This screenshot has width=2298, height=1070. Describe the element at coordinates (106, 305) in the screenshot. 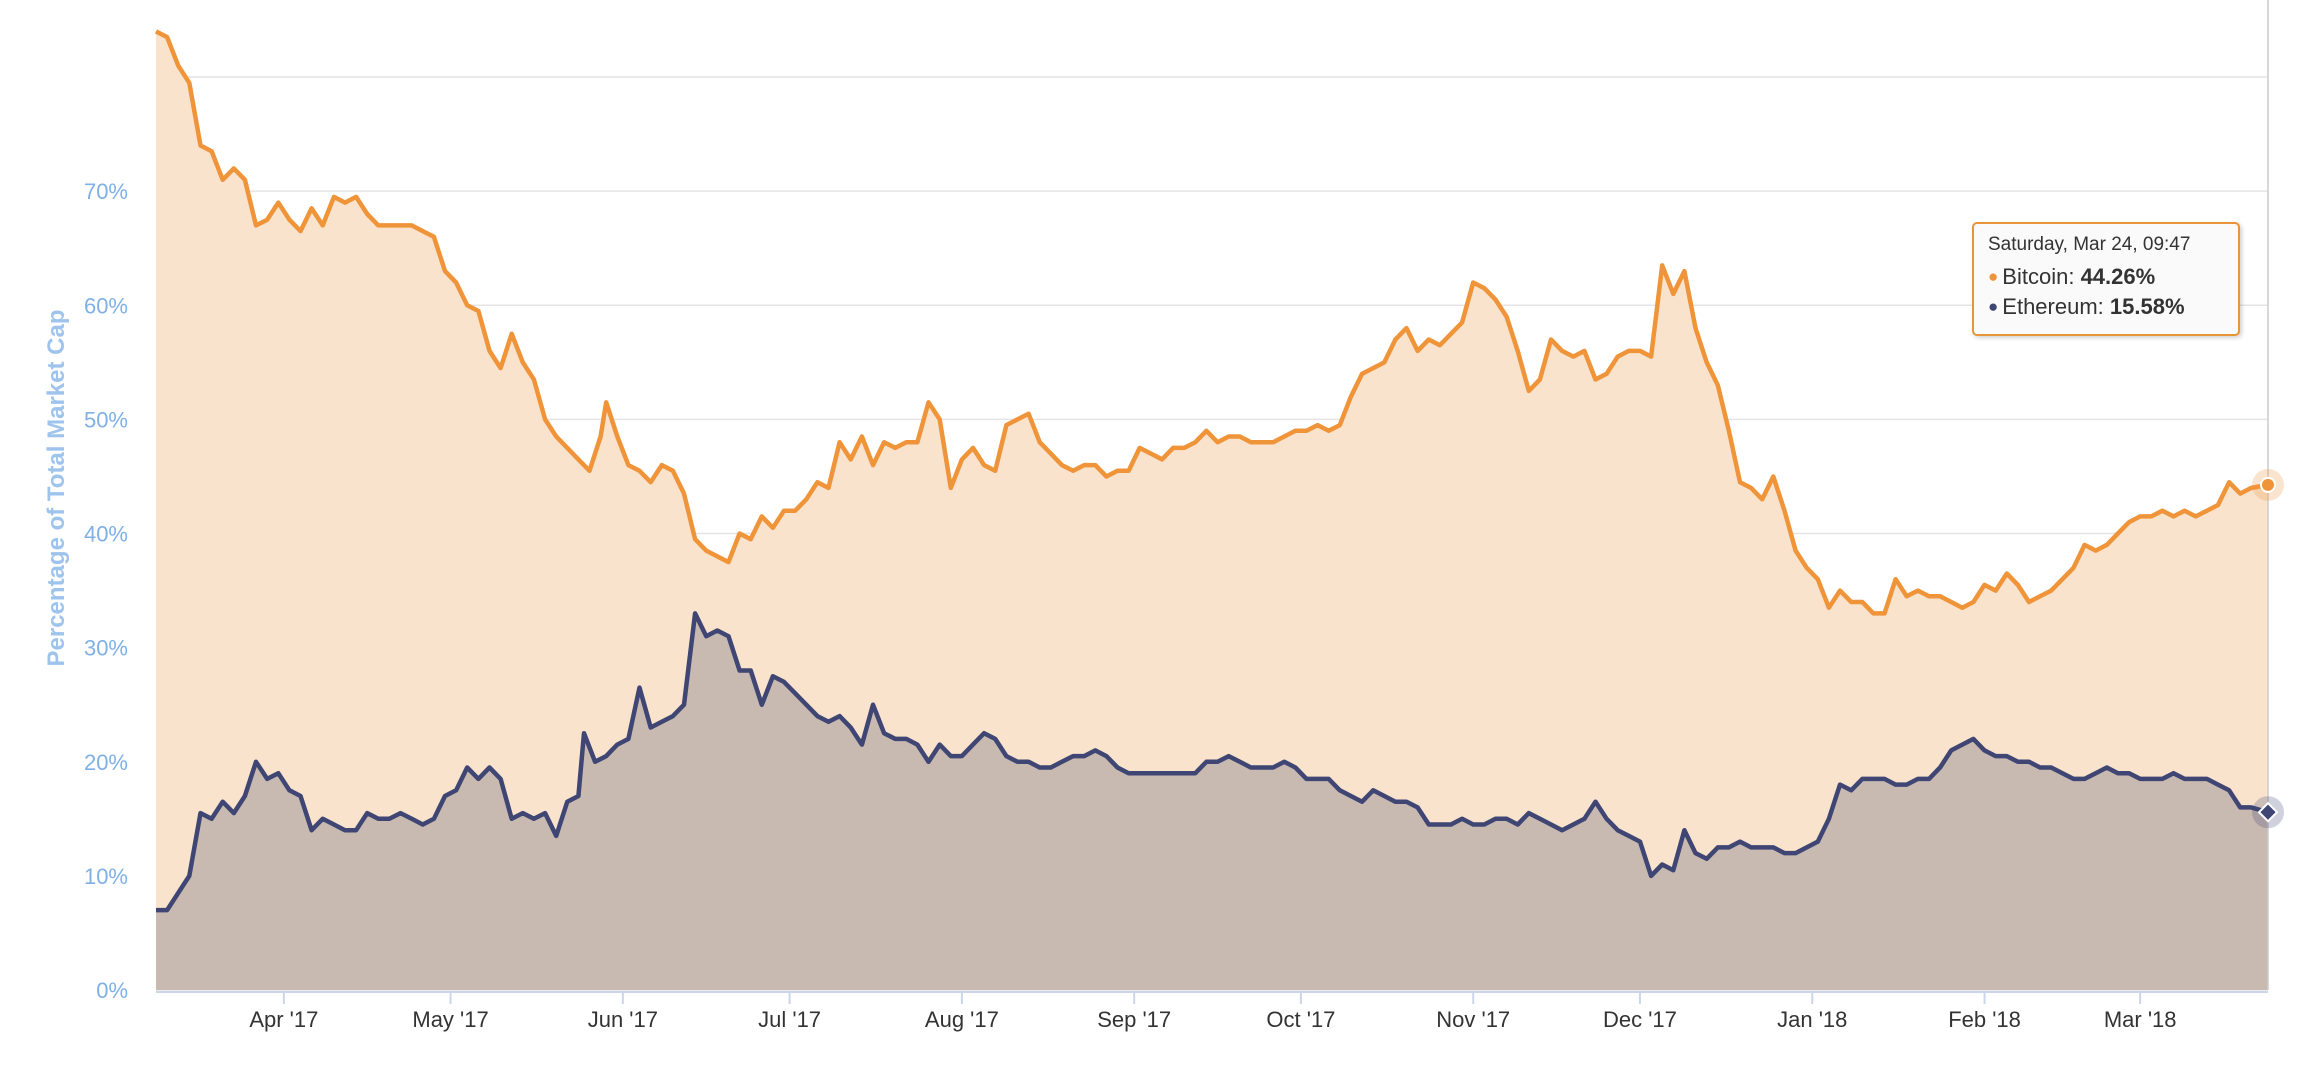

I see `y-tick-label: 60%` at that location.